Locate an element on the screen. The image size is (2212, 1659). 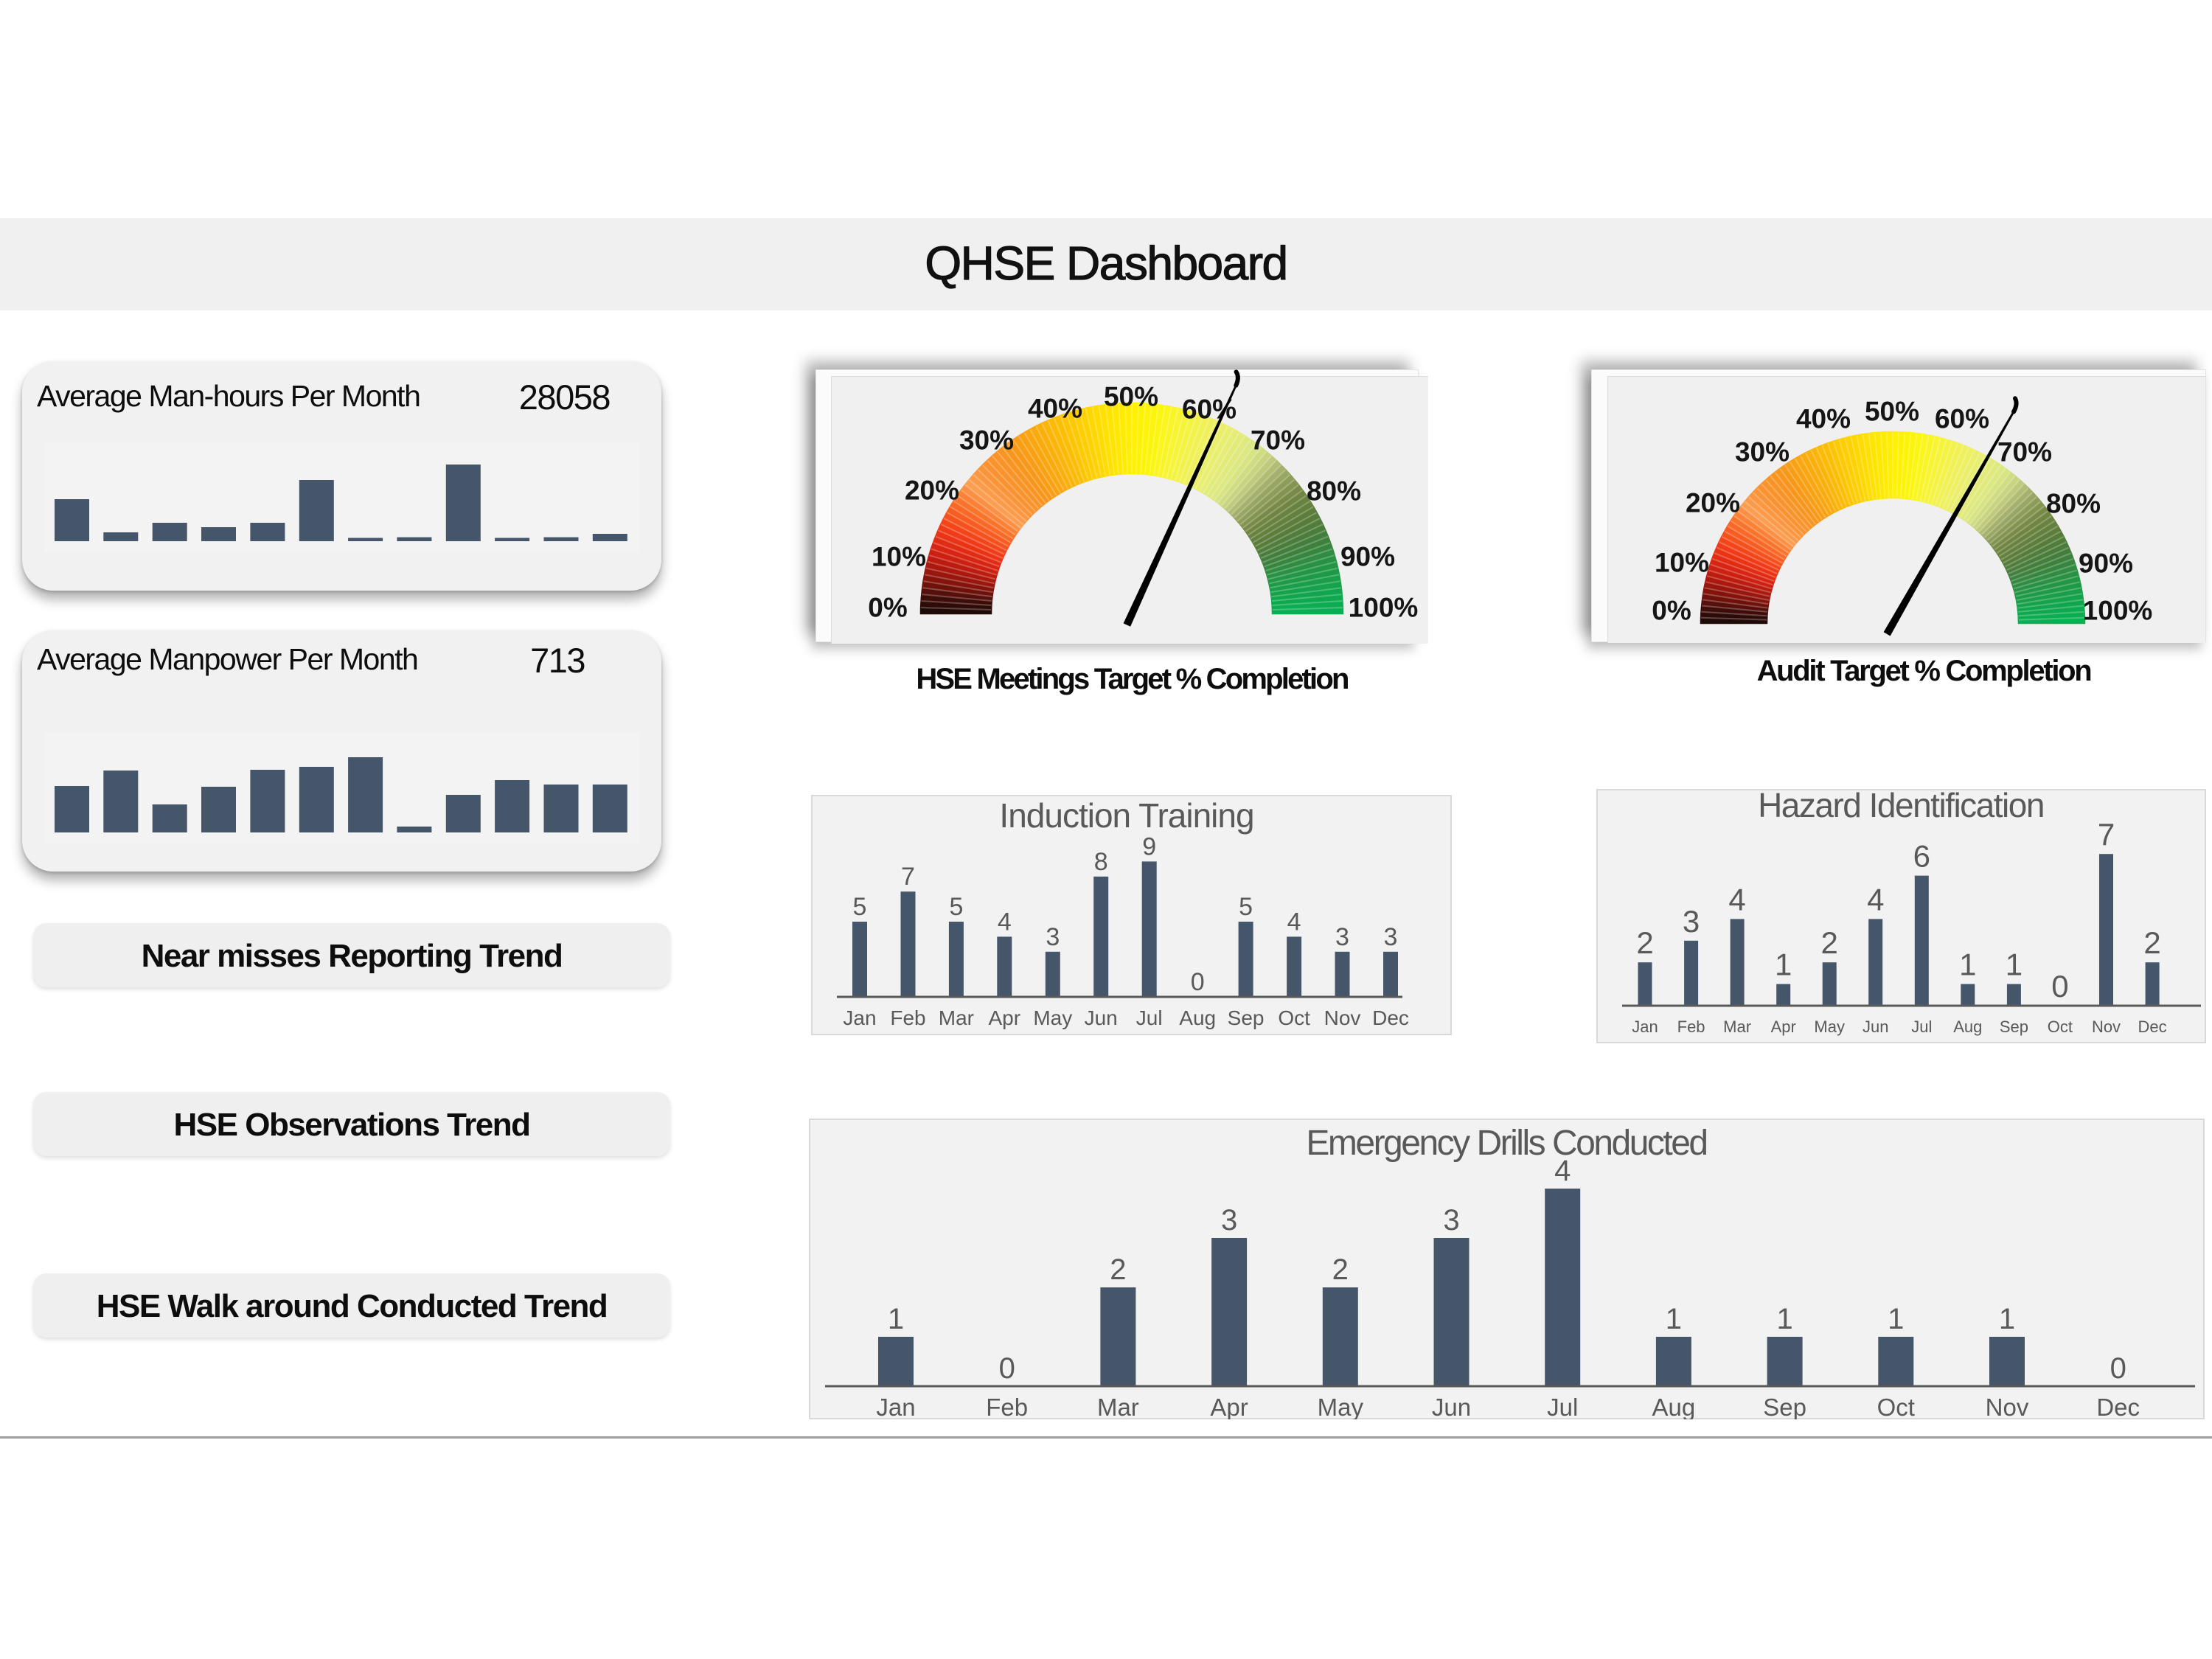
svg-text: Emergency Drills Conducted is located at coordinates (1506, 1143).